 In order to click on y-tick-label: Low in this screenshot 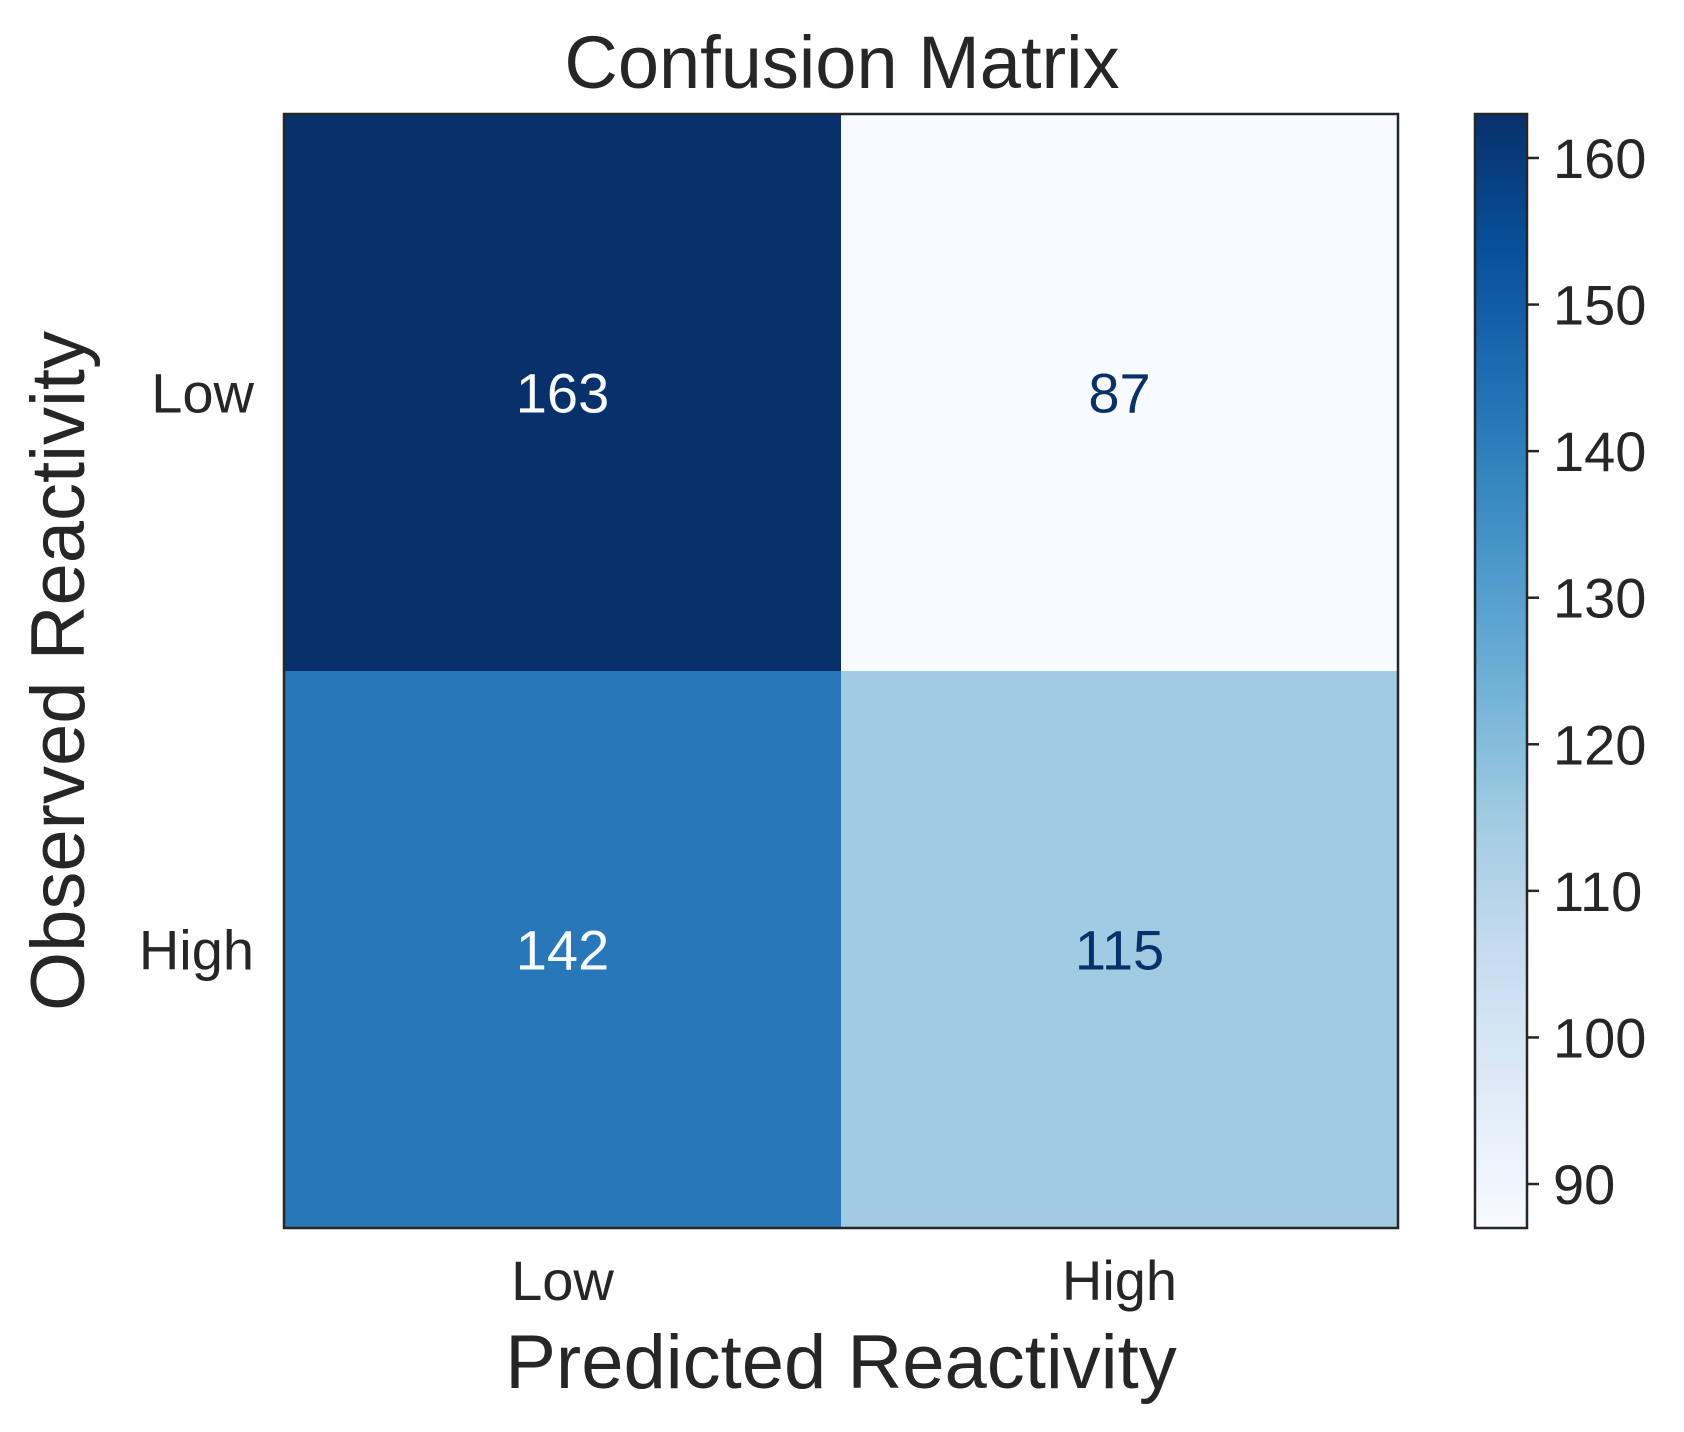, I will do `click(202, 393)`.